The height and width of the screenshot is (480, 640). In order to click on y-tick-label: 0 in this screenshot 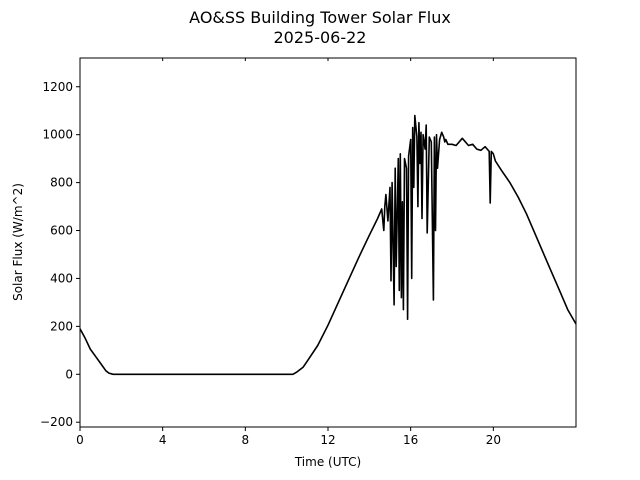, I will do `click(69, 374)`.